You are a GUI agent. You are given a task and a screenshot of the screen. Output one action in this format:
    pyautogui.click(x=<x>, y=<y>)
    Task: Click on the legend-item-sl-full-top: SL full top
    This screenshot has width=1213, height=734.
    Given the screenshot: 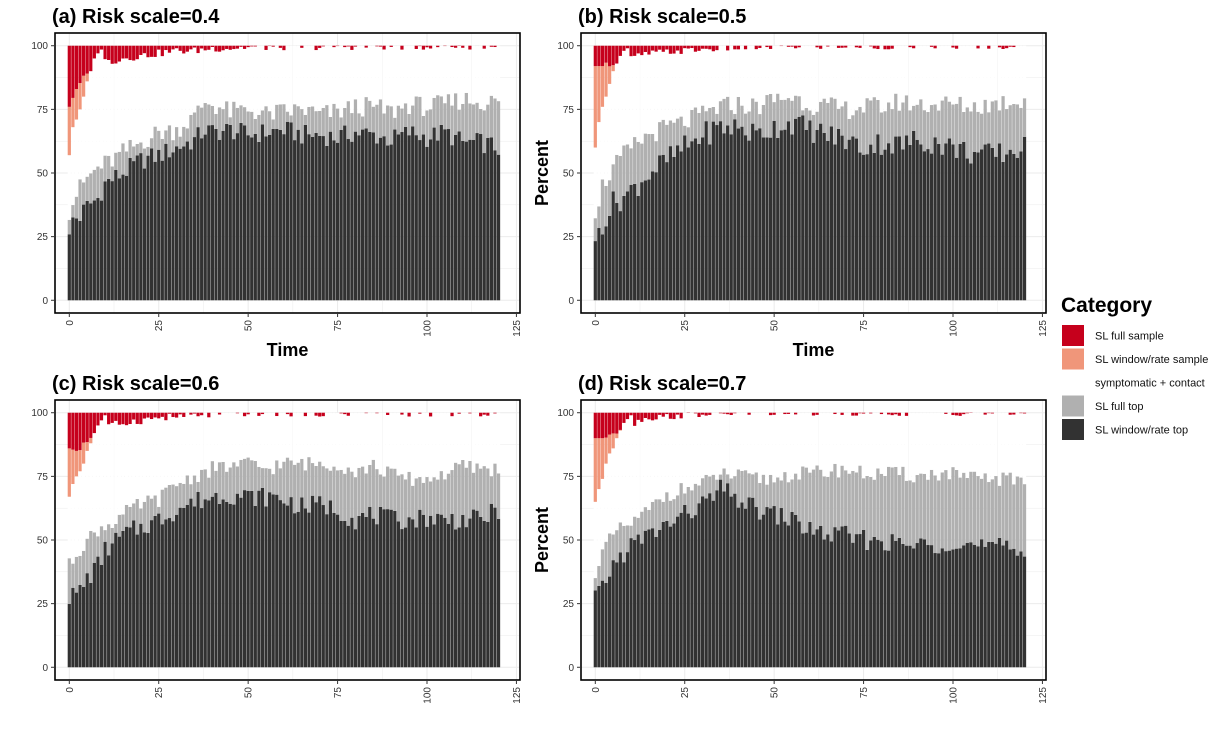 What is the action you would take?
    pyautogui.click(x=1103, y=406)
    